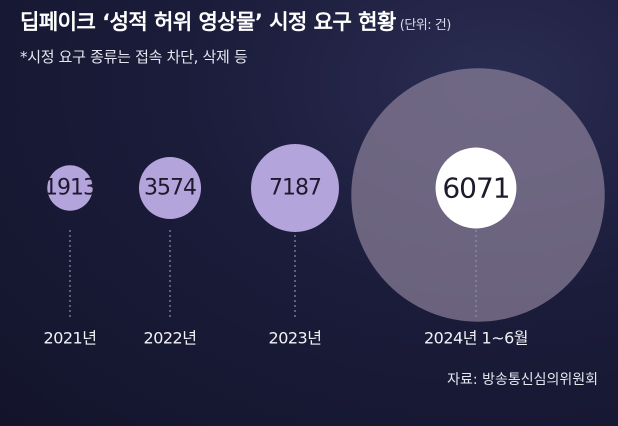  Describe the element at coordinates (425, 25) in the screenshot. I see `unit-label: (단위: 건)` at that location.